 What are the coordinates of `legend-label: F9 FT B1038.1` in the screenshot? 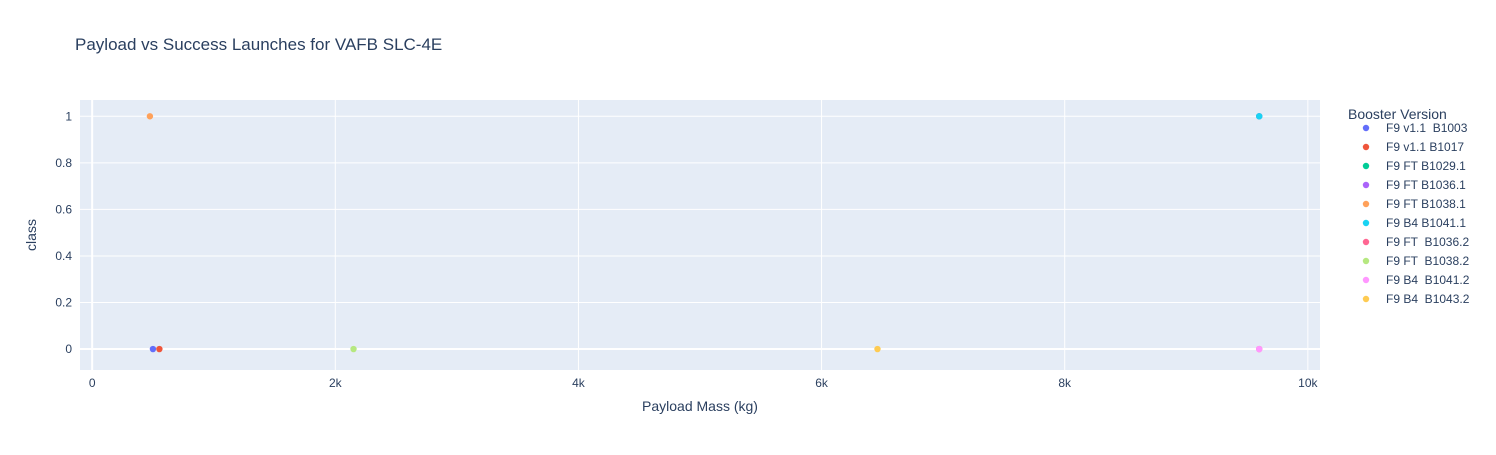 It's located at (1426, 204).